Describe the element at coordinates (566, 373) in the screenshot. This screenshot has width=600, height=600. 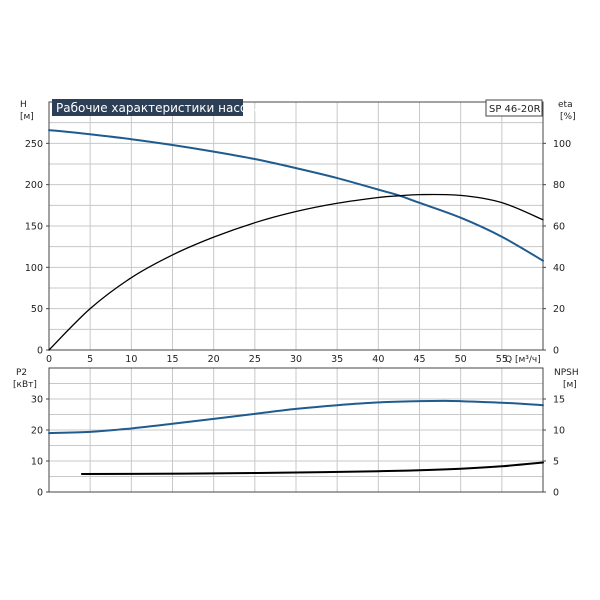
I see `y-right-label-bottom-line1: NPSH` at that location.